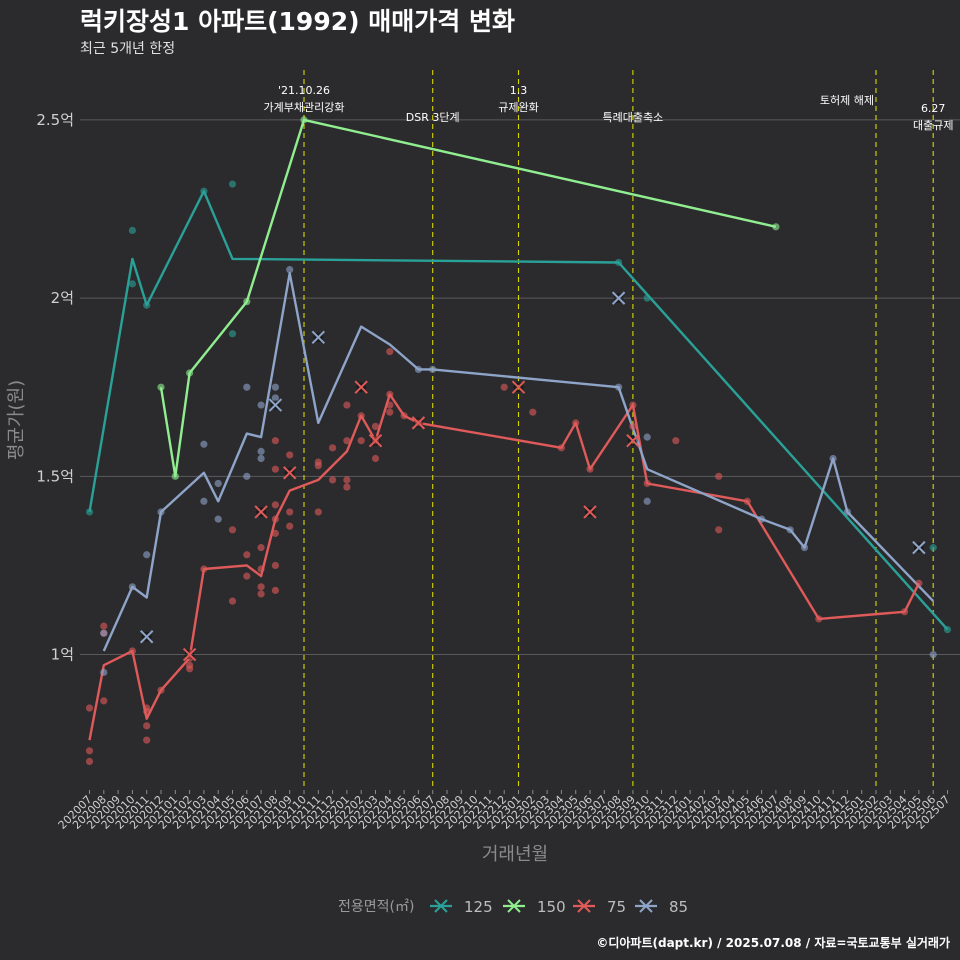 The image size is (960, 960). I want to click on legend-key-cross, so click(514, 906).